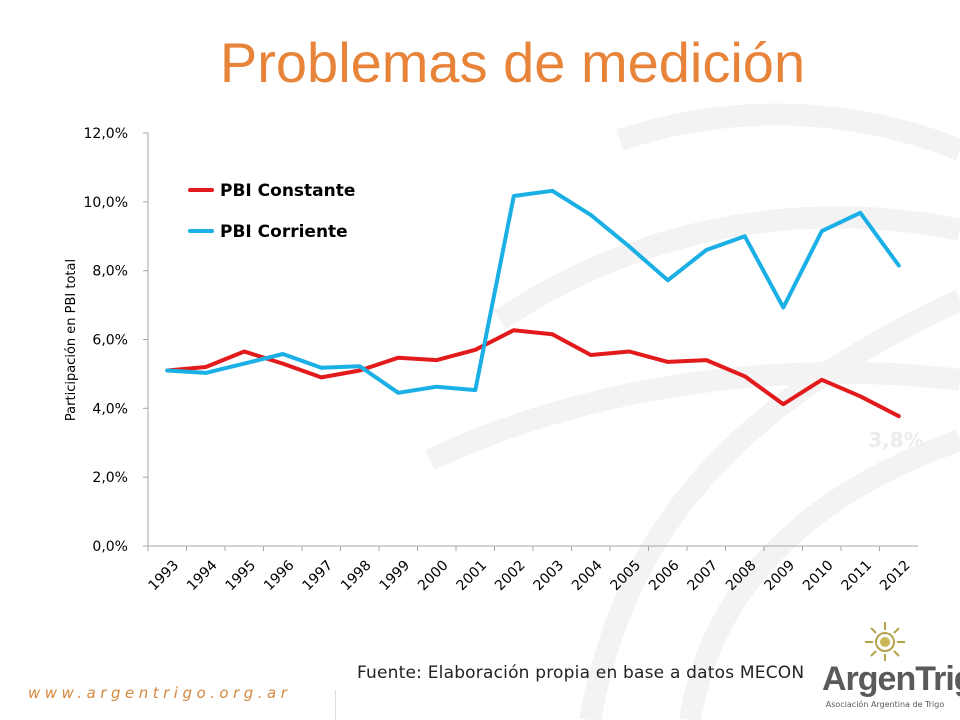 Image resolution: width=960 pixels, height=720 pixels. What do you see at coordinates (512, 62) in the screenshot?
I see `slide-title: Problemas de medición` at bounding box center [512, 62].